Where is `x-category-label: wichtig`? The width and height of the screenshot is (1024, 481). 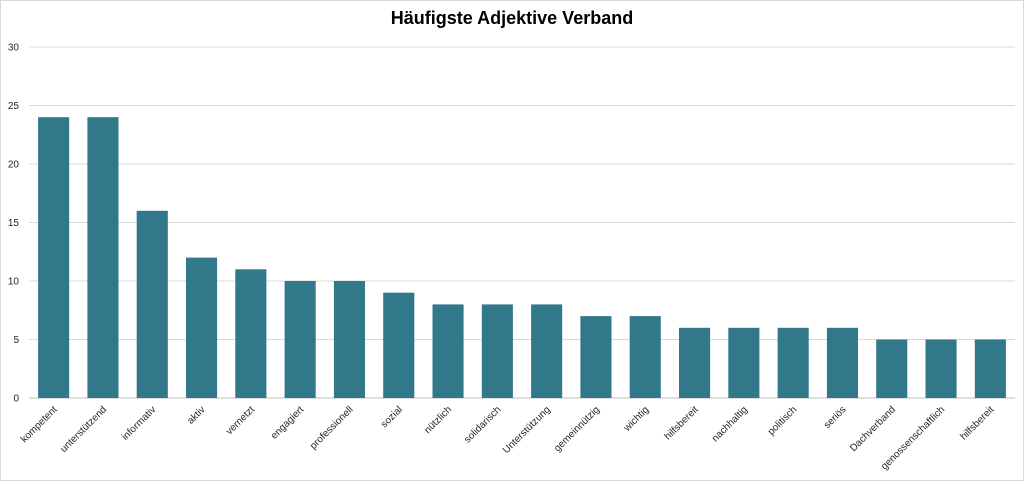 x-category-label: wichtig is located at coordinates (636, 419).